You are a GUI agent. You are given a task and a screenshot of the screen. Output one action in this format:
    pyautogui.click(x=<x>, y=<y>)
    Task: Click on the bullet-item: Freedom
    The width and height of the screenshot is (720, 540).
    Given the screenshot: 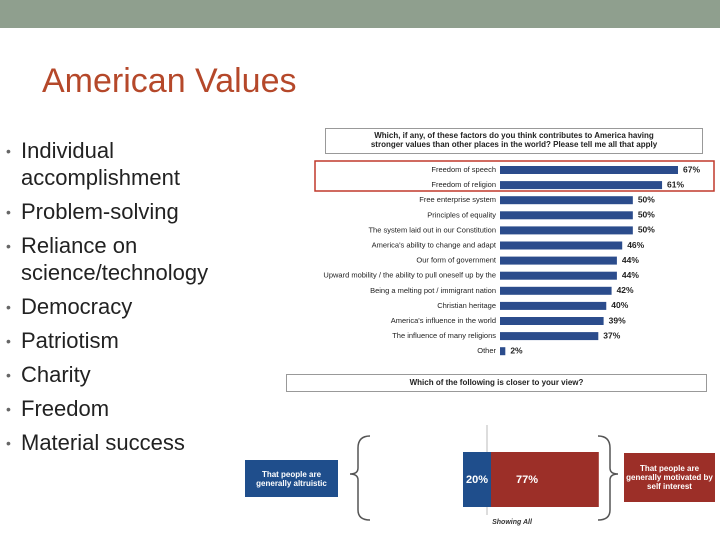 What is the action you would take?
    pyautogui.click(x=131, y=409)
    